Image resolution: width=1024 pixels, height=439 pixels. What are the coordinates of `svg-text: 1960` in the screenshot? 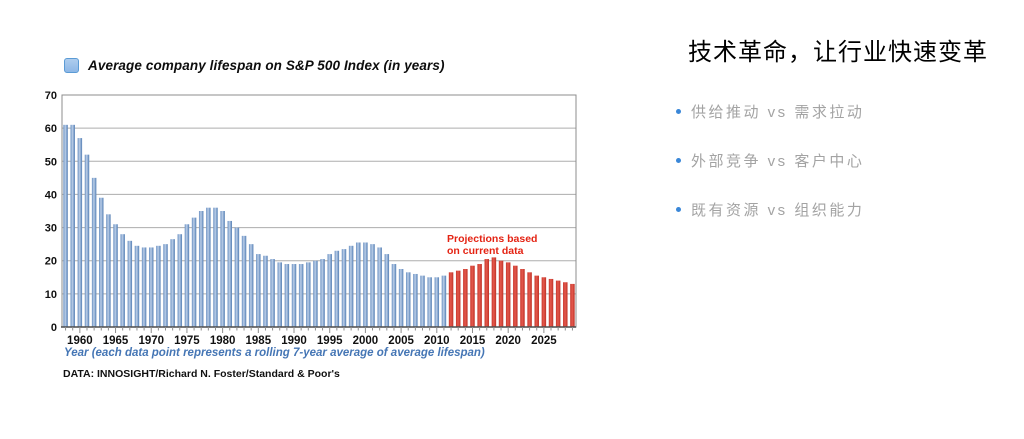 It's located at (80, 341).